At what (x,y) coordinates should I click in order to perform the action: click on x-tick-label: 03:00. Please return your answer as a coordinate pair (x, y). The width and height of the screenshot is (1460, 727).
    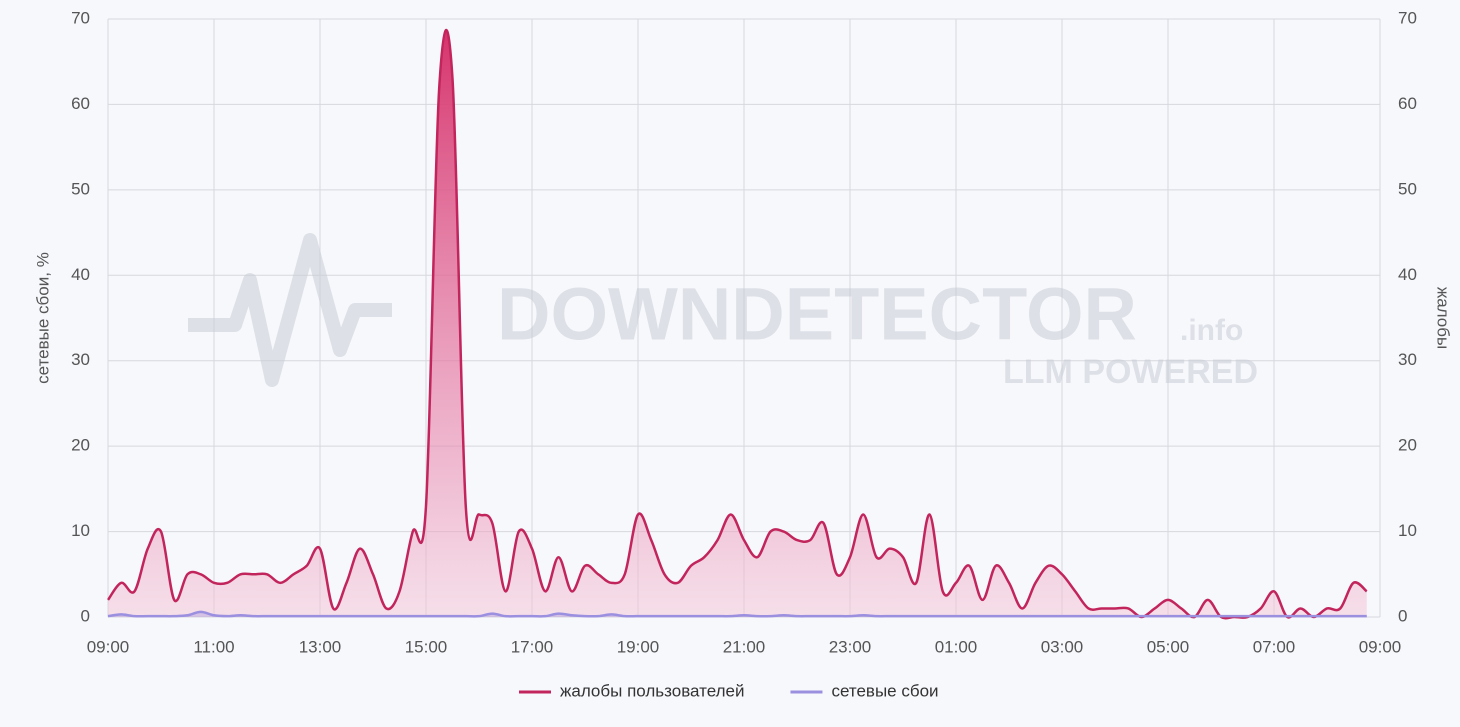
    Looking at the image, I should click on (1062, 646).